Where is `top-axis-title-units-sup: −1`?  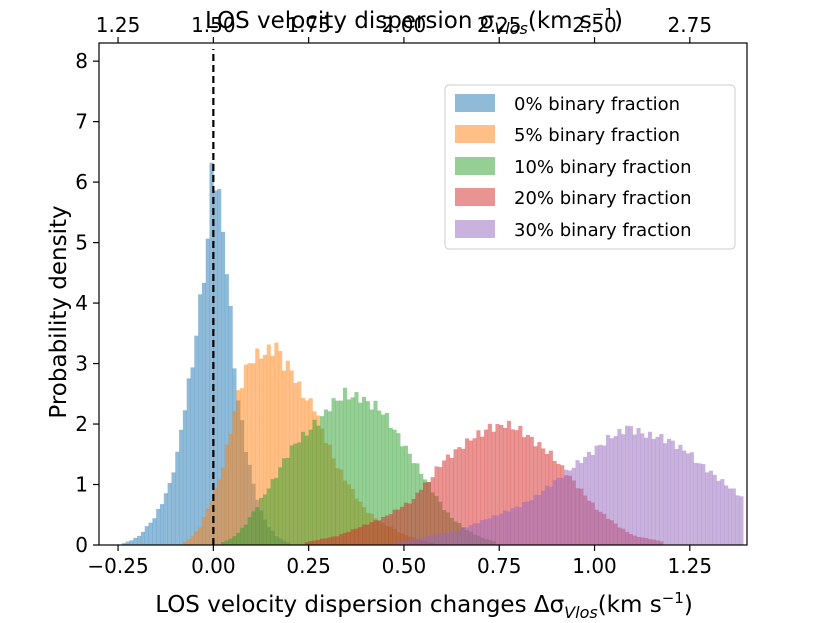
top-axis-title-units-sup: −1 is located at coordinates (603, 14).